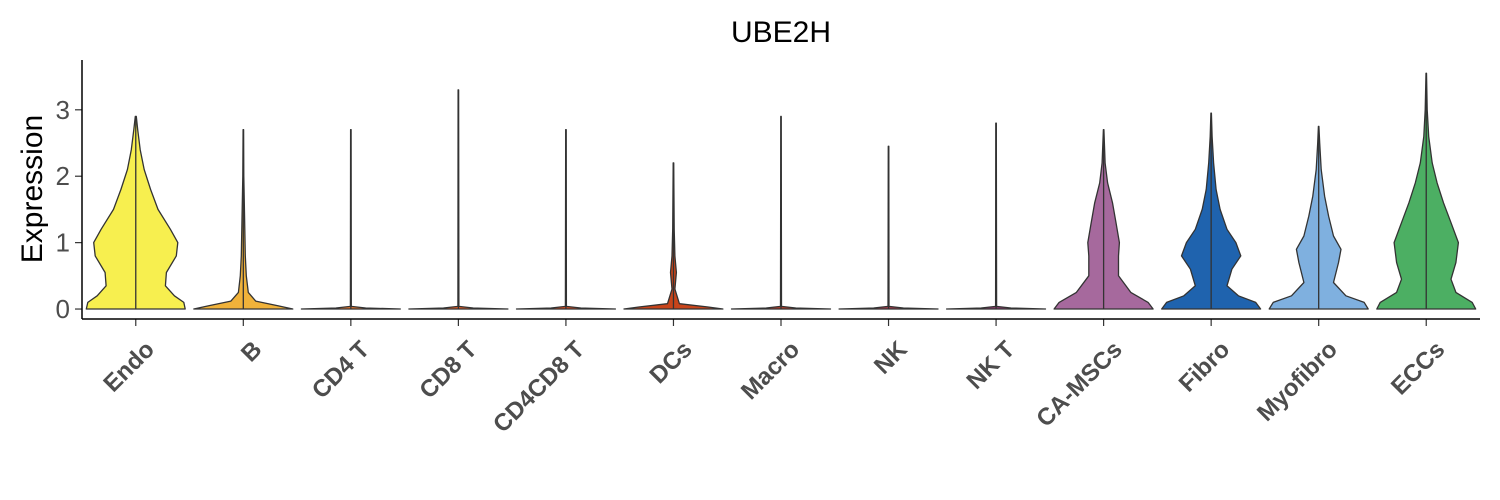  What do you see at coordinates (69, 209) in the screenshot?
I see `y-axis-ticks: 0 1 2 3` at bounding box center [69, 209].